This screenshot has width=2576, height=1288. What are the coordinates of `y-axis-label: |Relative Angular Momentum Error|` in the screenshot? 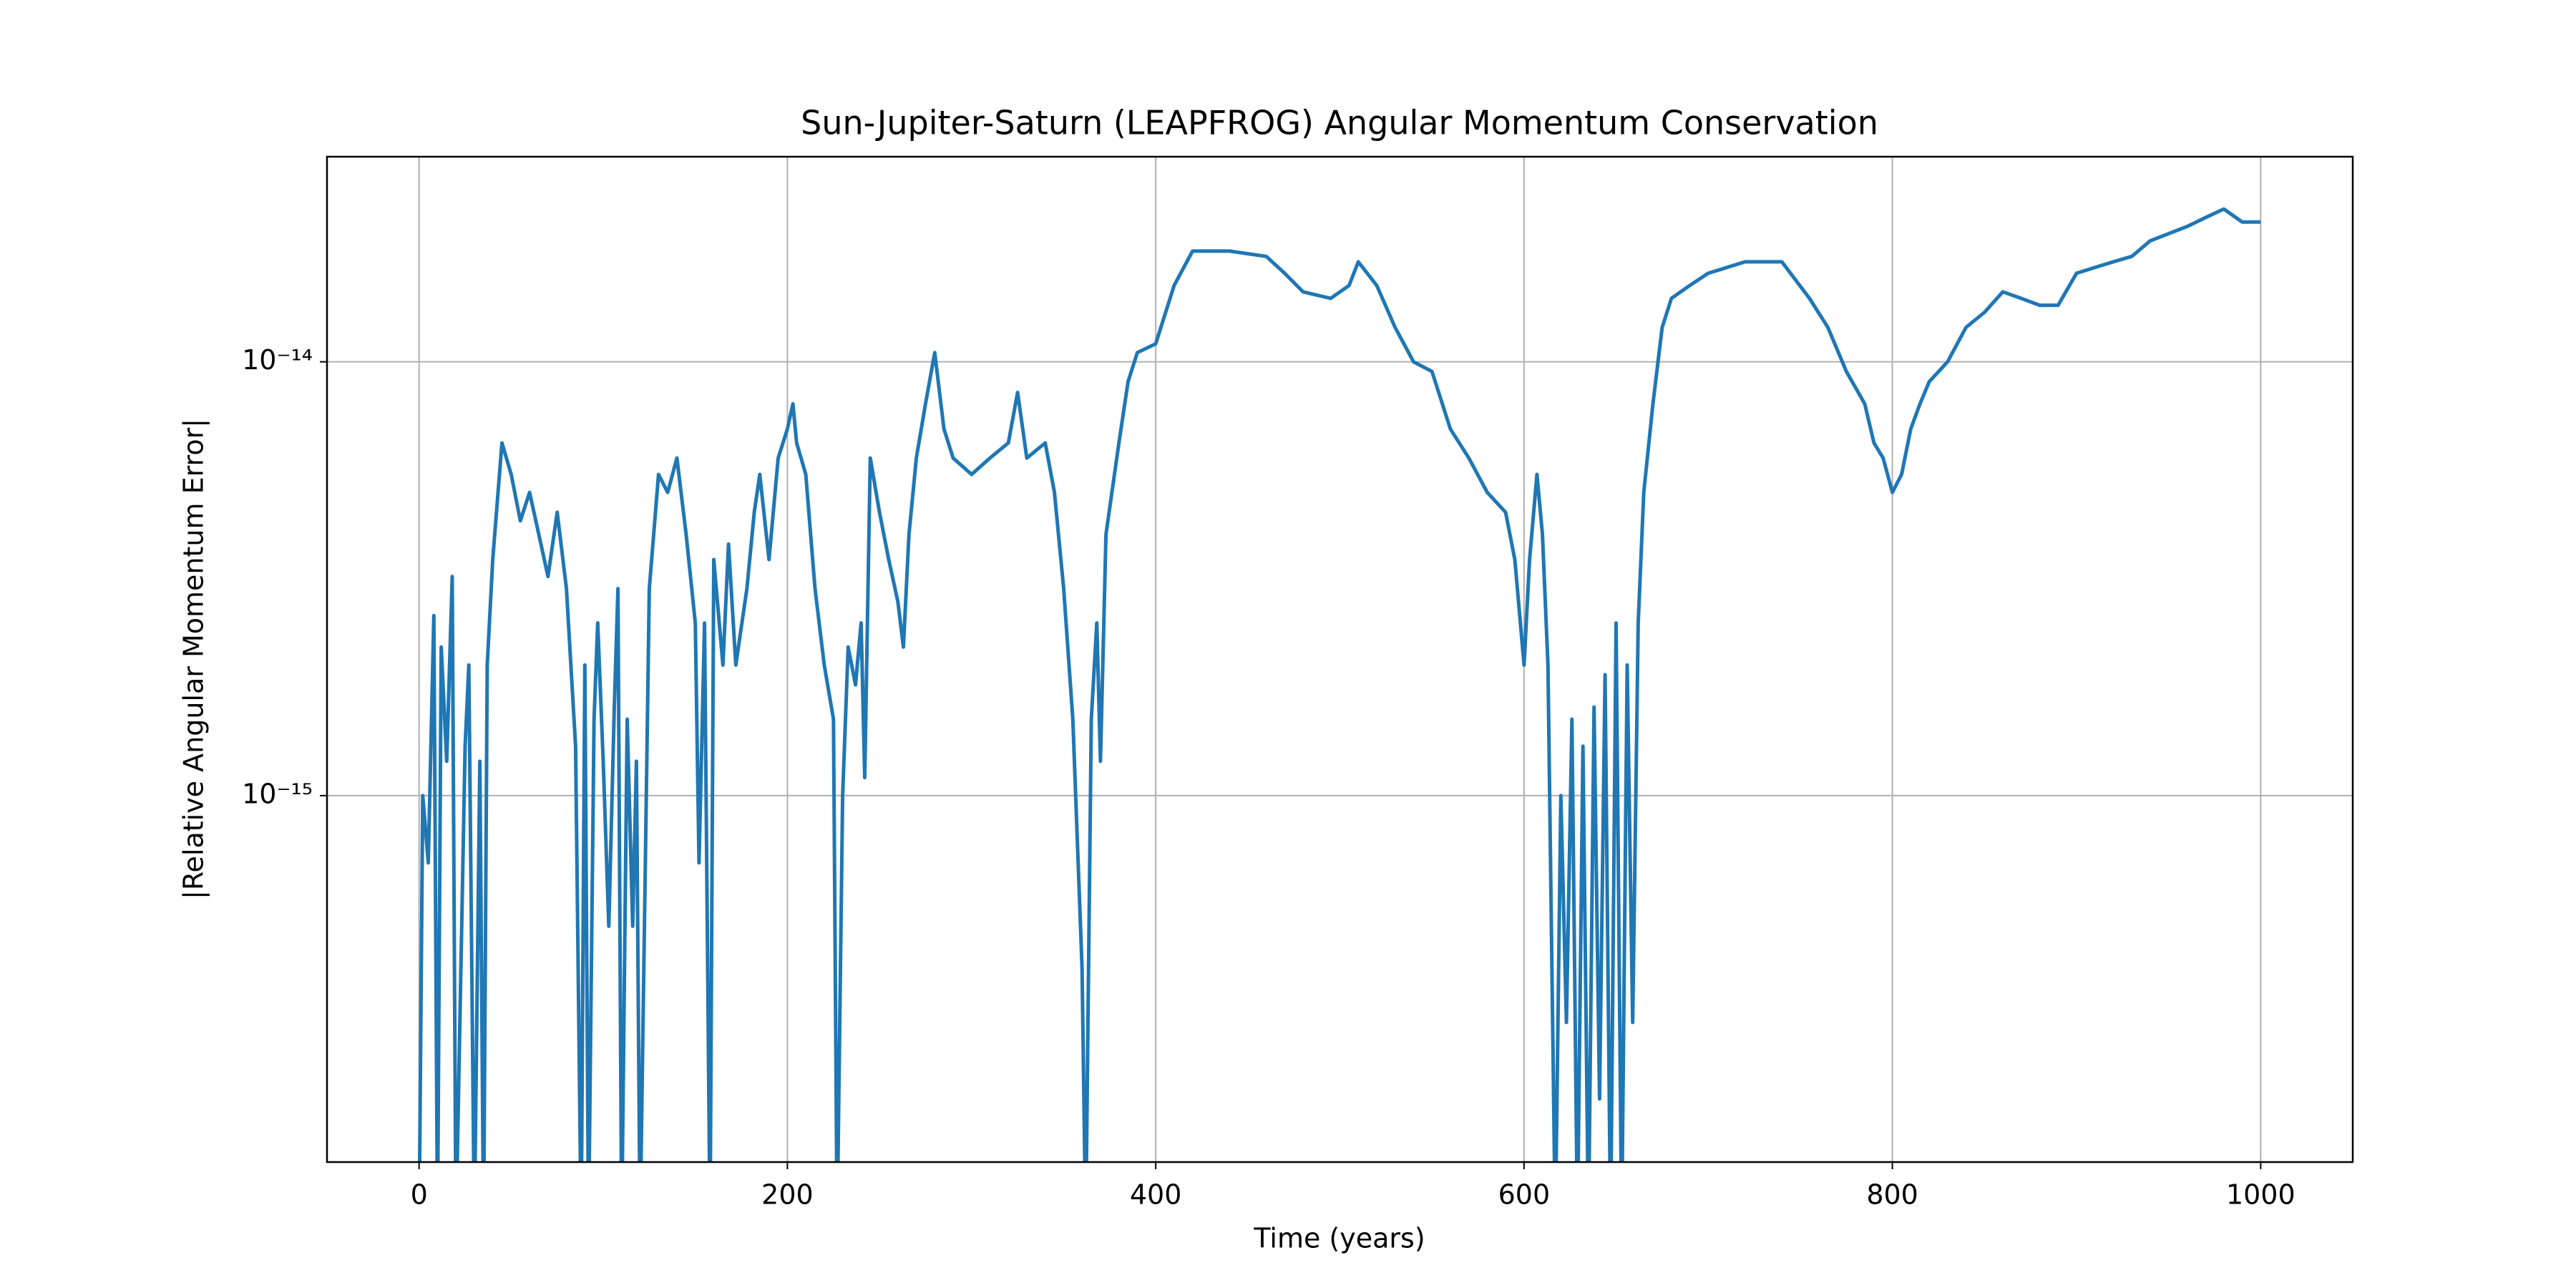 It's located at (194, 659).